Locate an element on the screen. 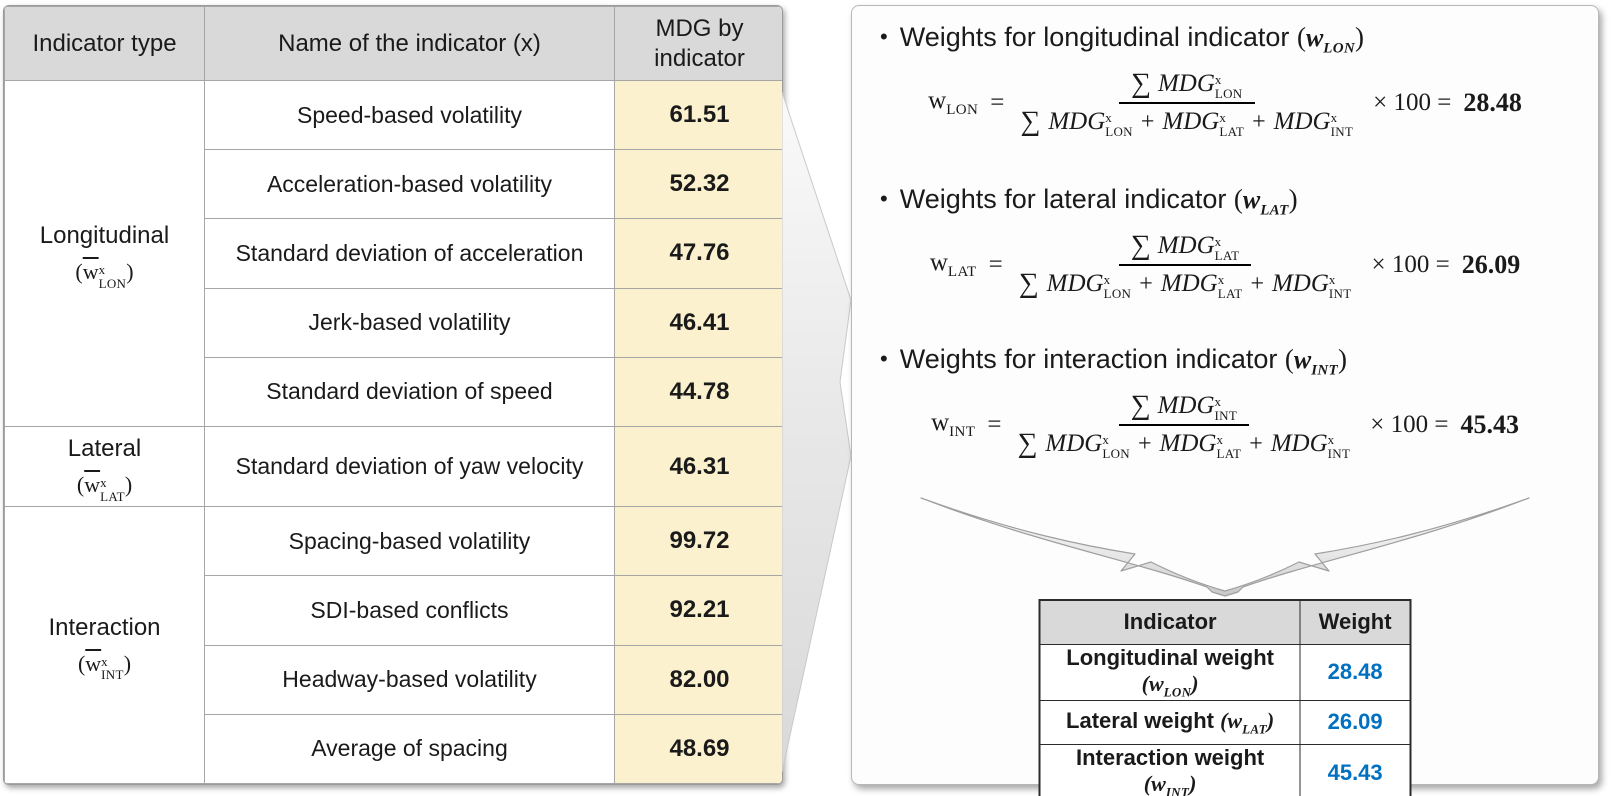  bullet-lateral-weight: • Weights for lateral indicator (wLAT) is located at coordinates (1089, 201).